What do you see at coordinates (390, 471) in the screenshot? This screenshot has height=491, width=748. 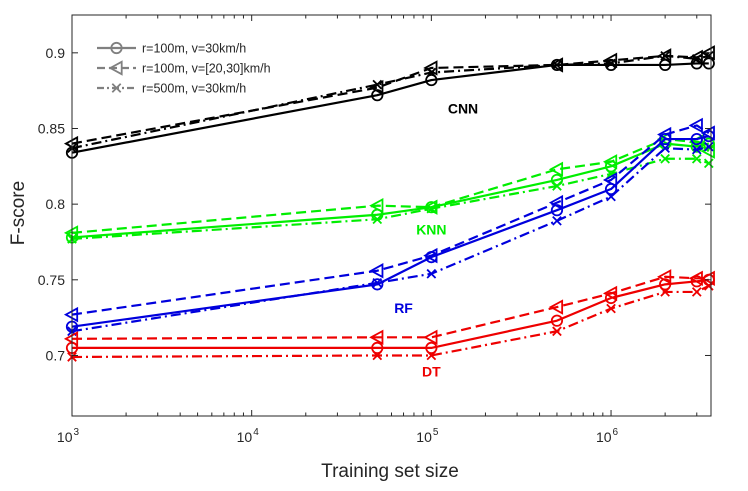 I see `x-axis-title: Training set size` at bounding box center [390, 471].